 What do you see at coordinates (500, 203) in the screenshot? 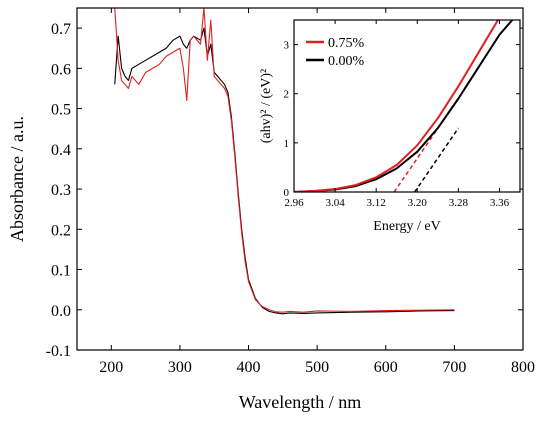
I see `inset-x-tick-label: 3.36` at bounding box center [500, 203].